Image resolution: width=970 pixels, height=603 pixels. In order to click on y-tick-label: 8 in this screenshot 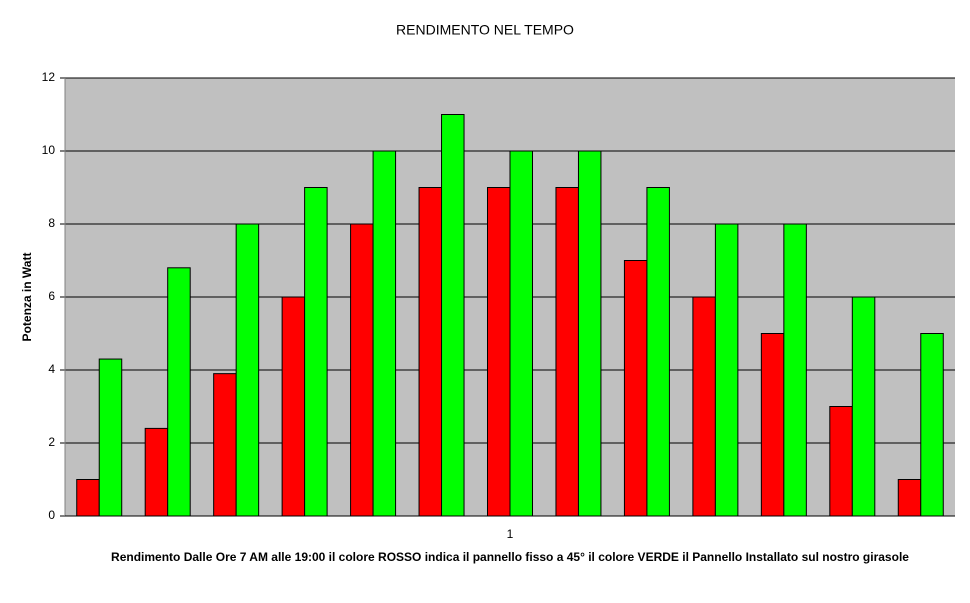, I will do `click(51, 223)`.